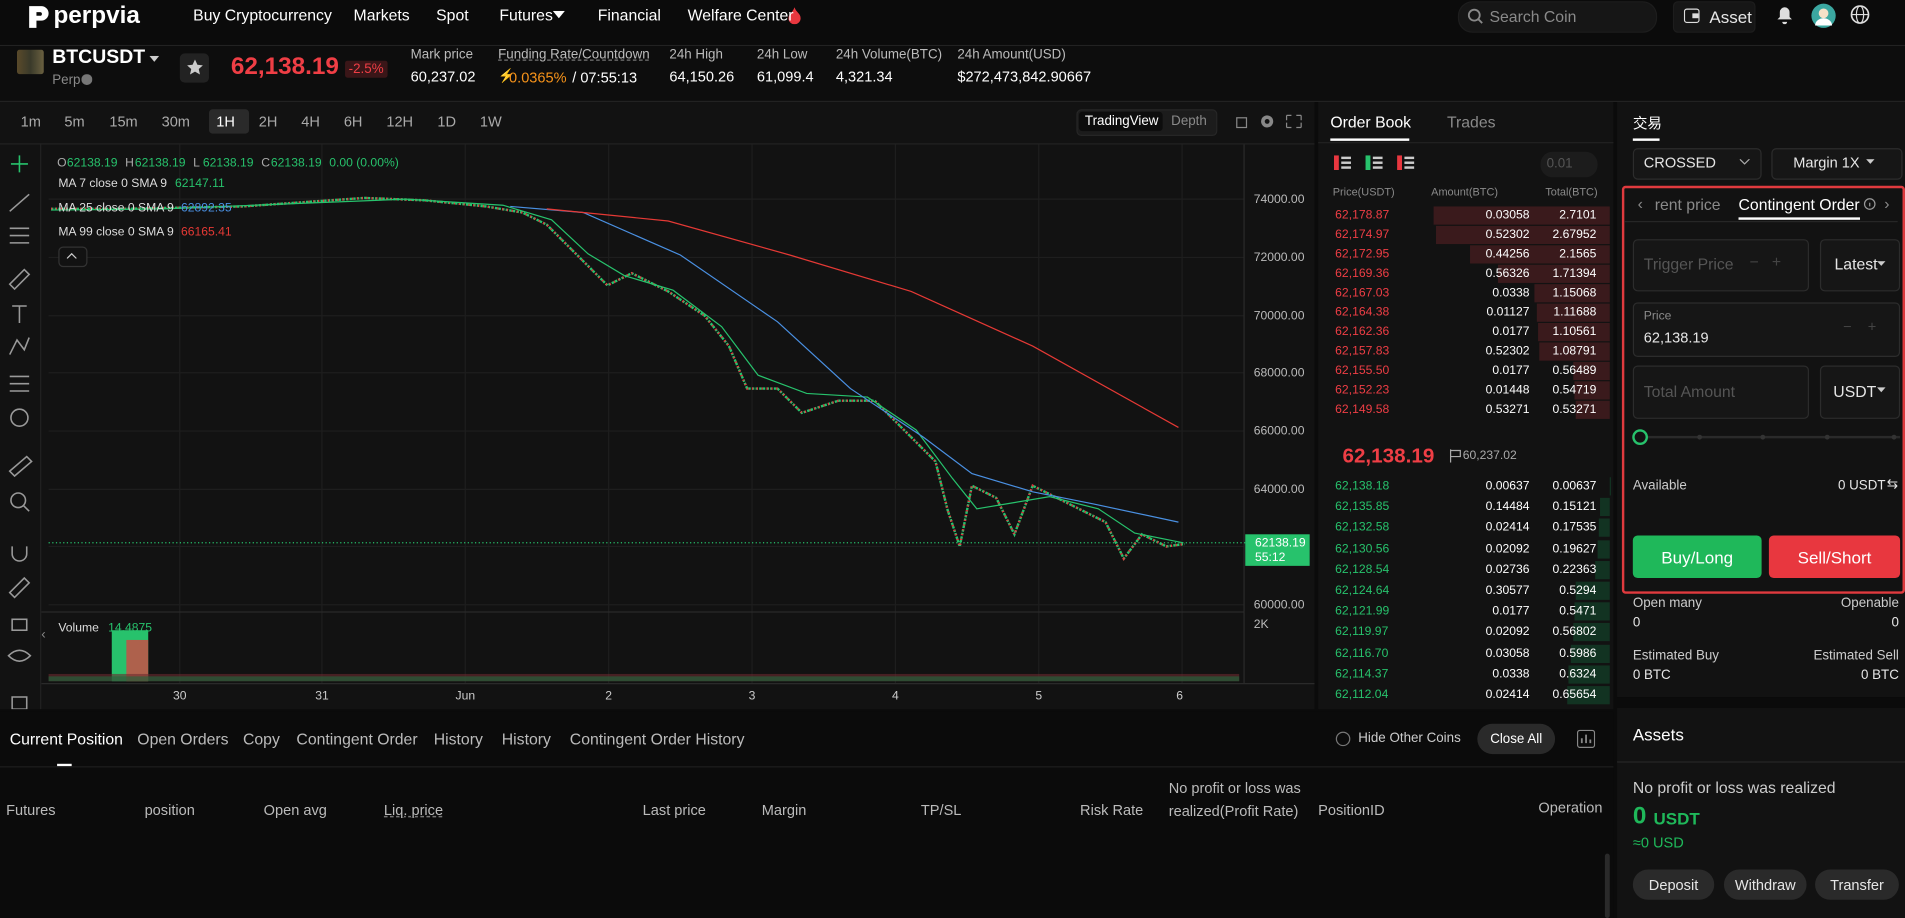  What do you see at coordinates (526, 15) in the screenshot?
I see `nav-link: Futures` at bounding box center [526, 15].